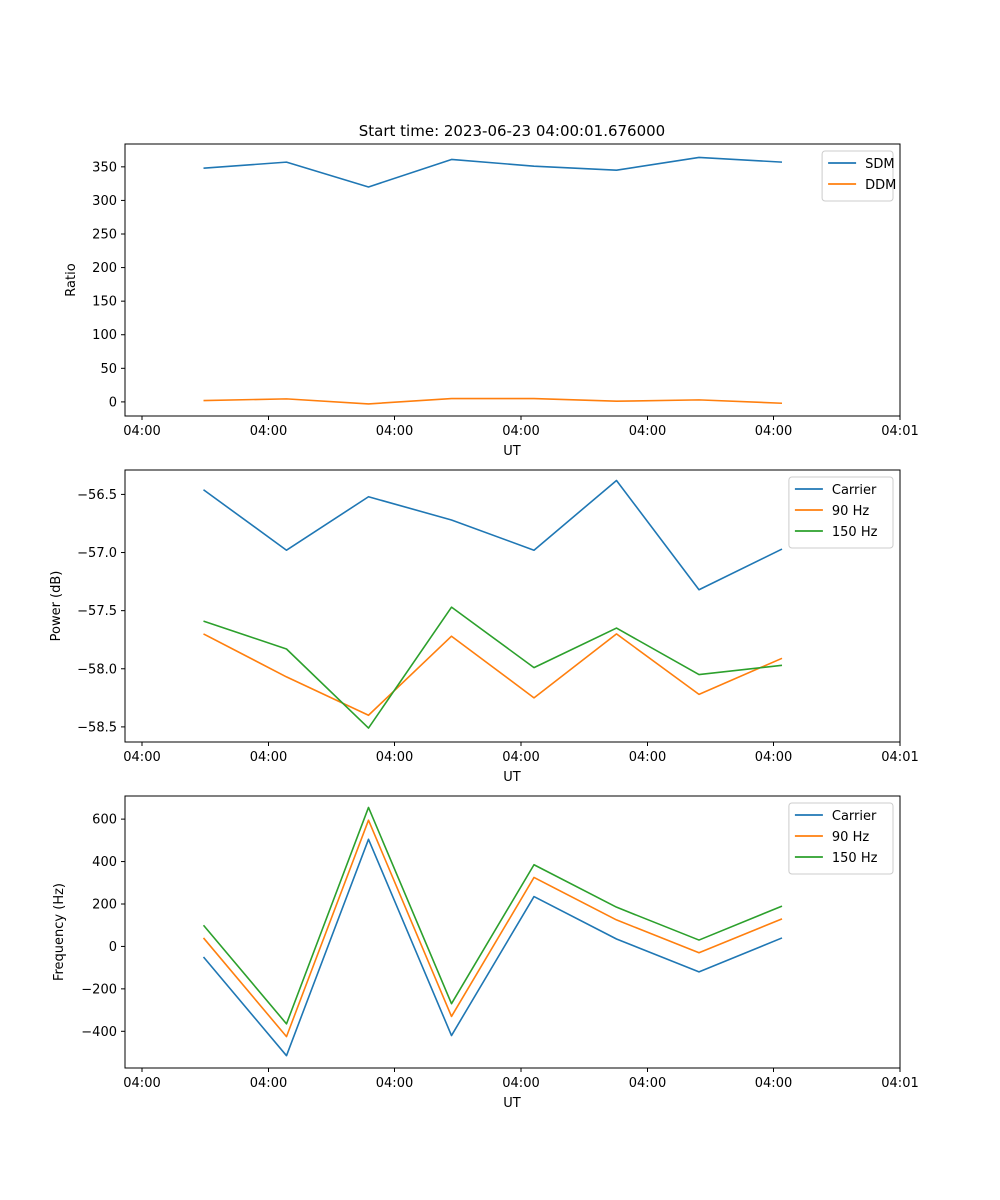 The height and width of the screenshot is (1200, 1000). I want to click on panel1-y-tick-label: 0, so click(113, 402).